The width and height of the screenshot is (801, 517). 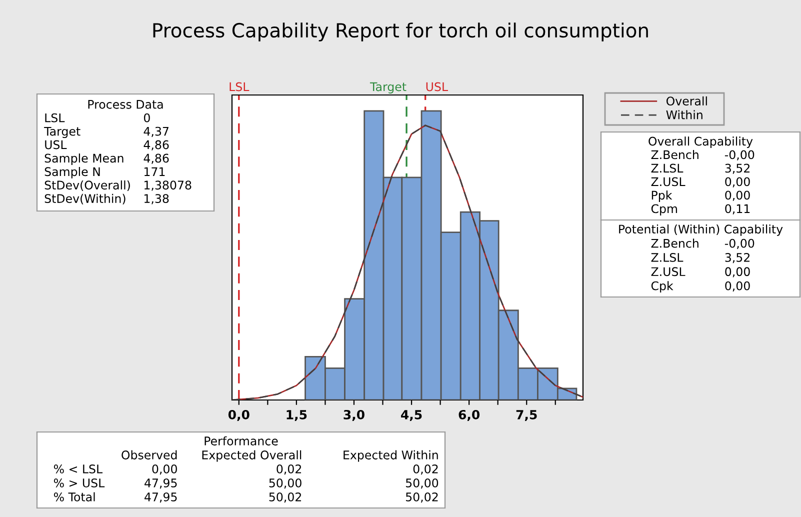 What do you see at coordinates (662, 287) in the screenshot?
I see `category-label: Cpk` at bounding box center [662, 287].